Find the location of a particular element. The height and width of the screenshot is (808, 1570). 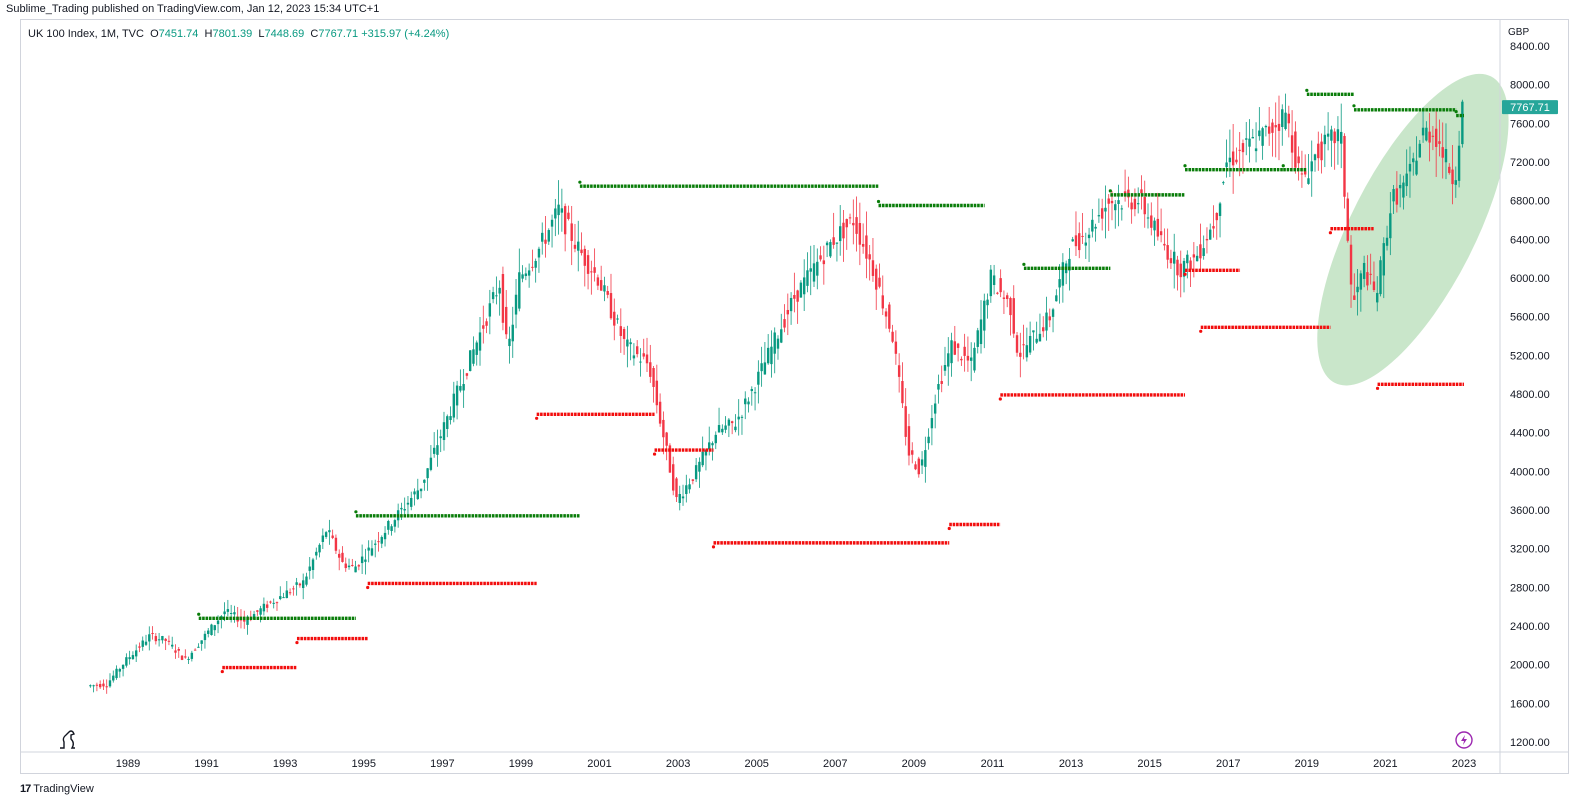

y-tick-label: 2000.00 is located at coordinates (1530, 666).